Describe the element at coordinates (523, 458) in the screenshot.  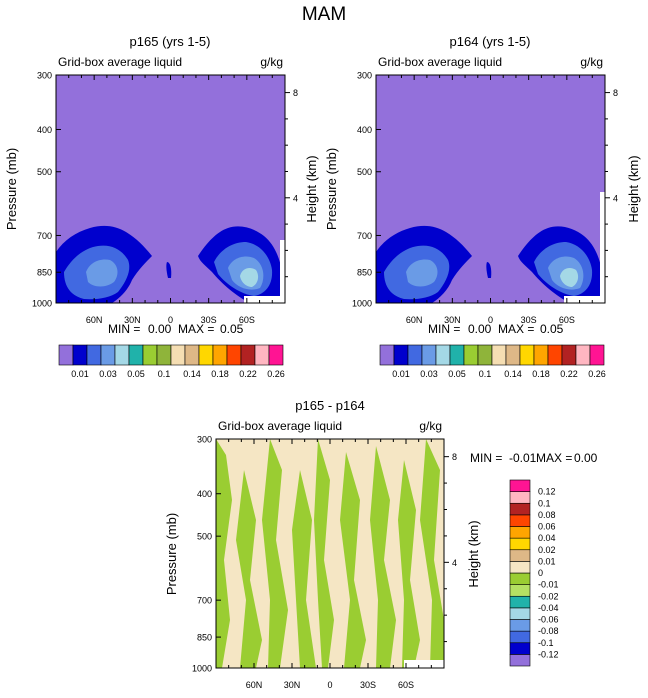
I see `min-value: -0.01` at that location.